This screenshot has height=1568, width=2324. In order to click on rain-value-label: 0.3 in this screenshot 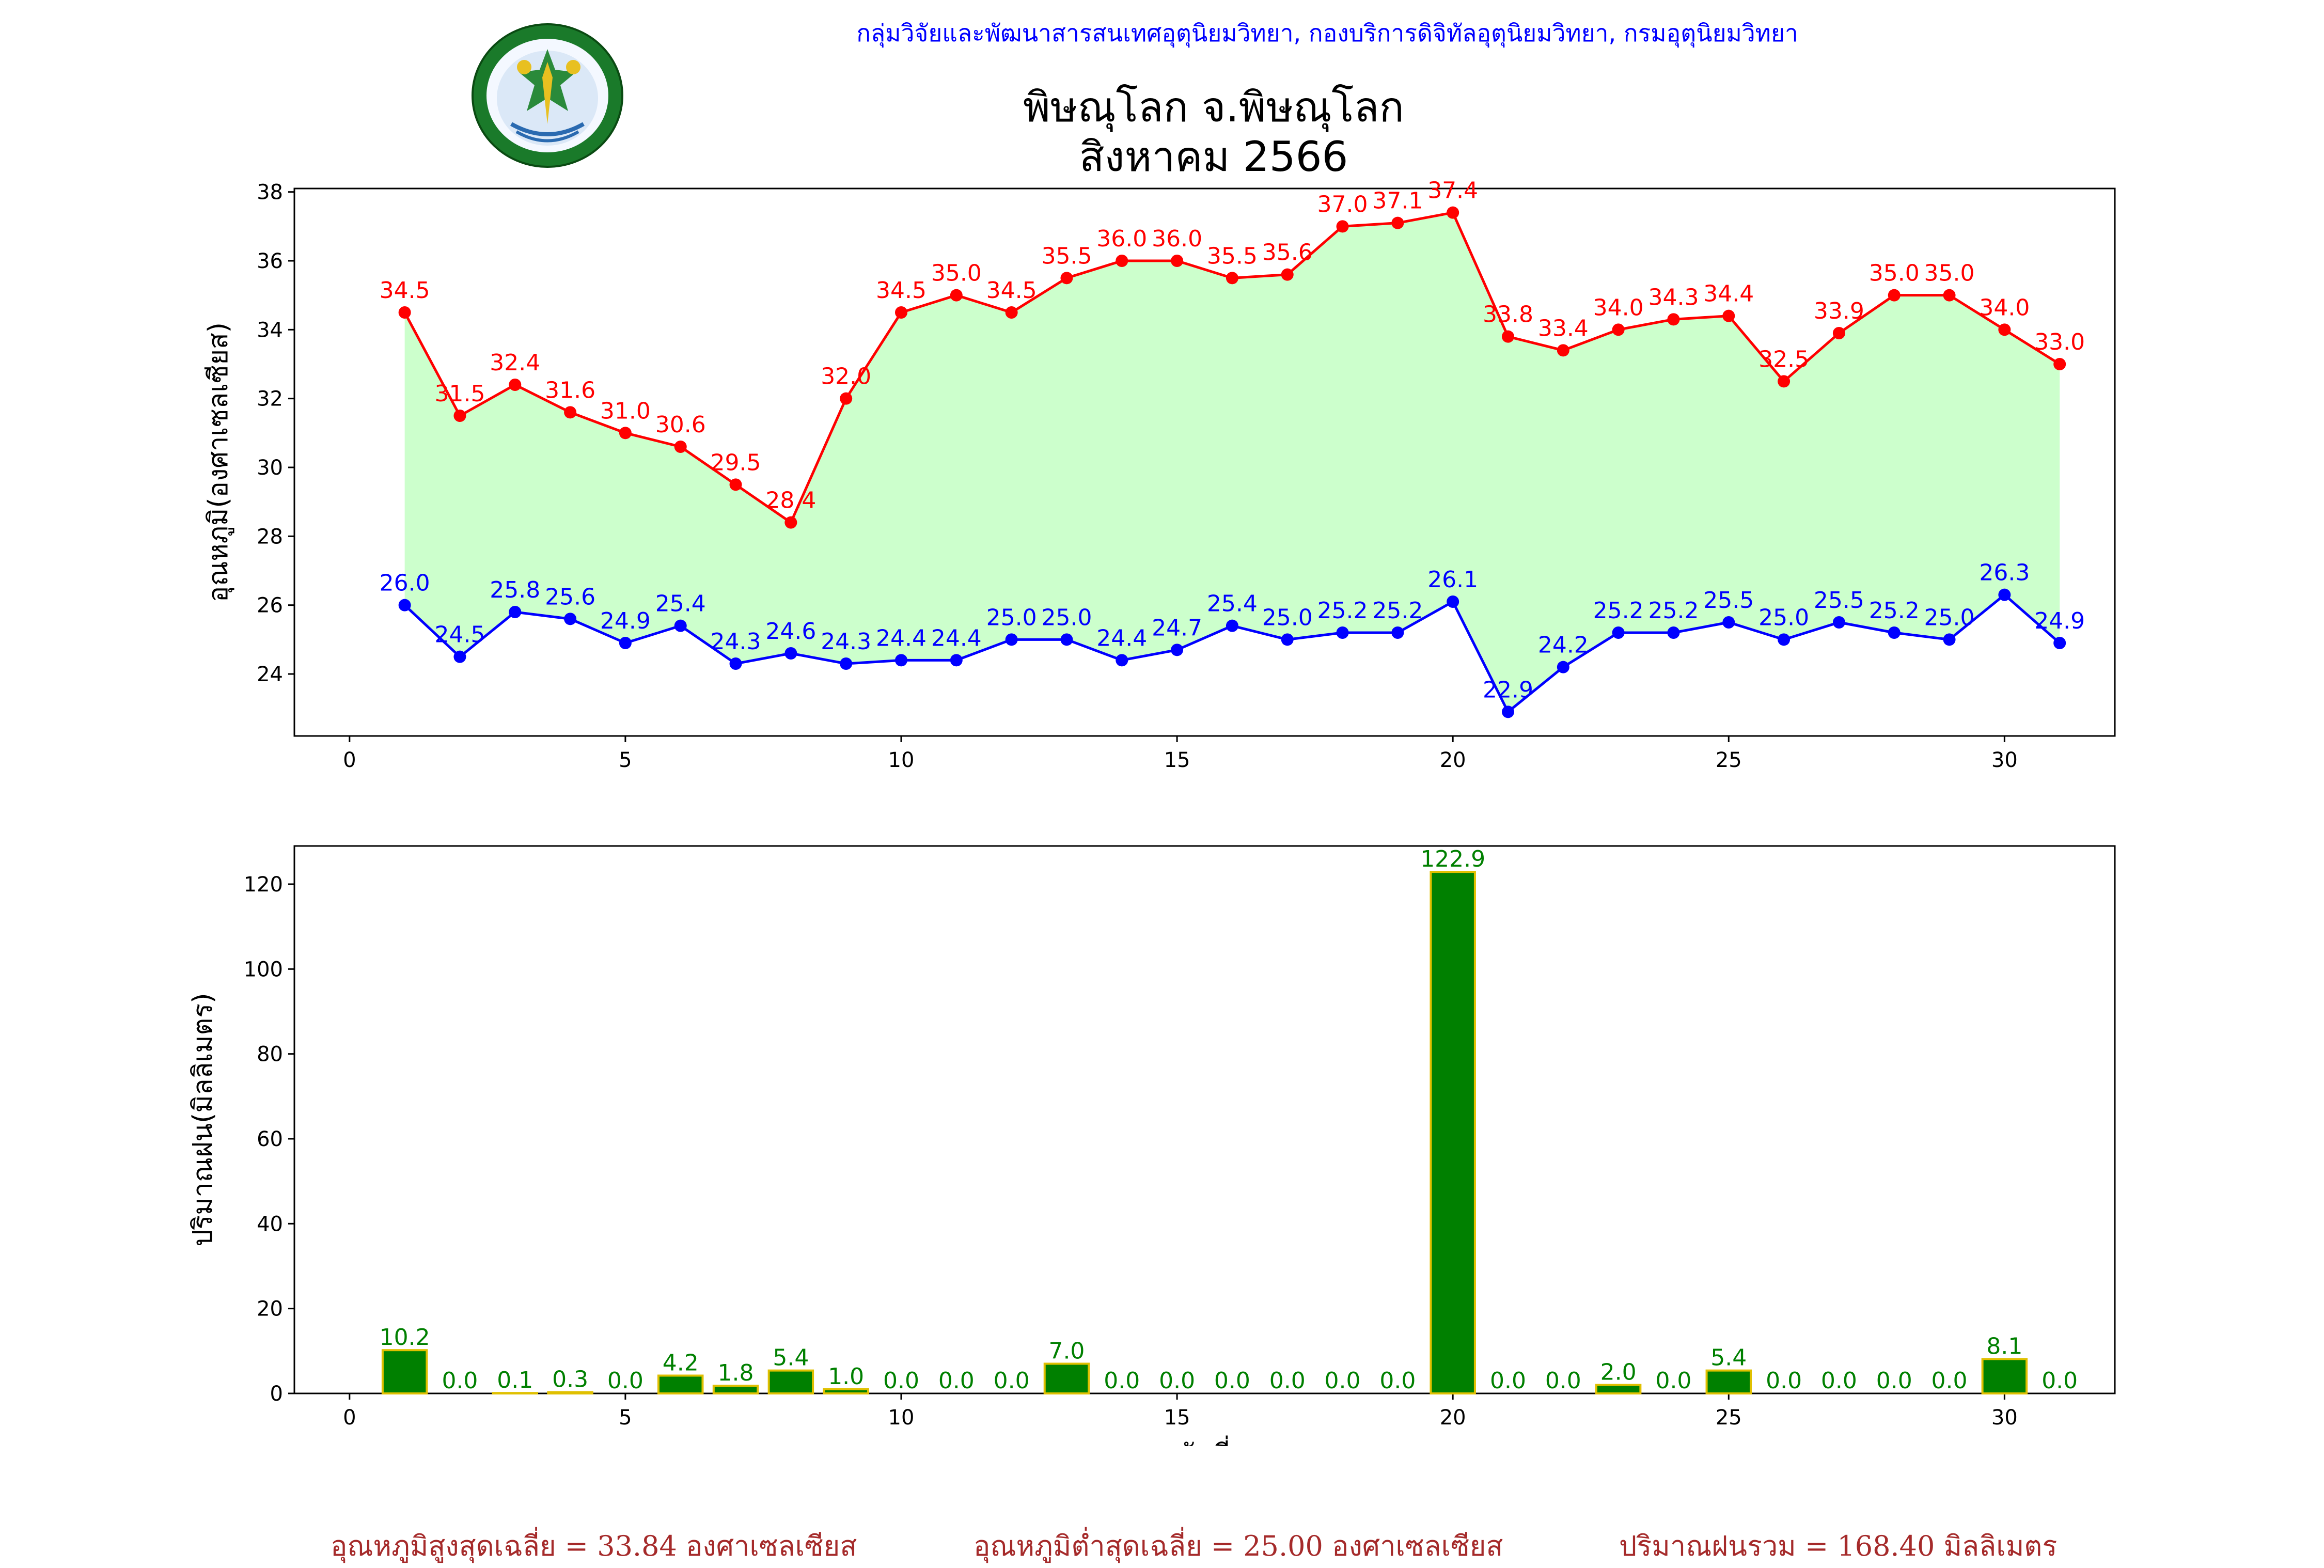, I will do `click(570, 1380)`.